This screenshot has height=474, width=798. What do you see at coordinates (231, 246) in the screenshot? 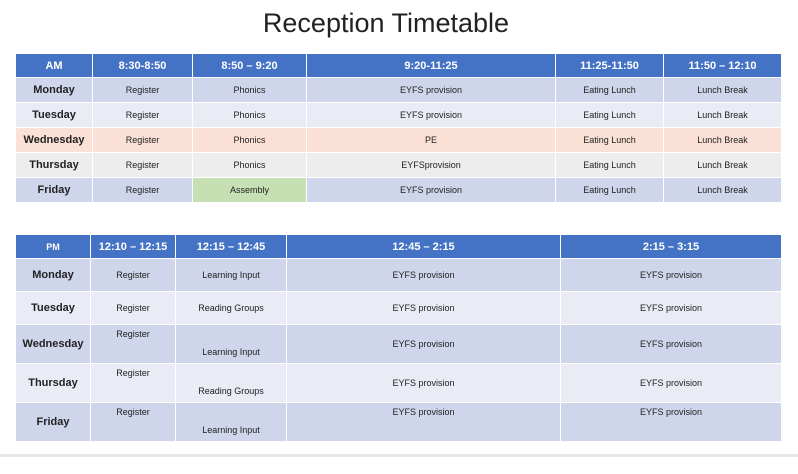
I see `pm-time-header: 12:15 – 12:45` at bounding box center [231, 246].